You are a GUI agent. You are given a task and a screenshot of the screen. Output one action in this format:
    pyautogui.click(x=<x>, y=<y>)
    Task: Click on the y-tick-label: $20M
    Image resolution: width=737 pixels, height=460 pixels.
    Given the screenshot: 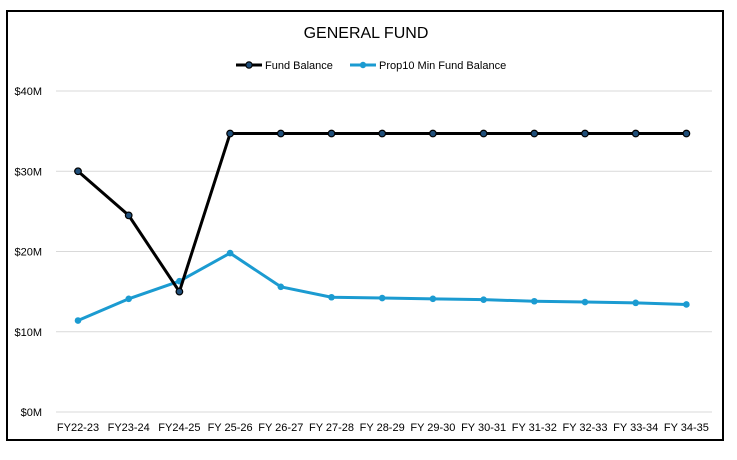 What is the action you would take?
    pyautogui.click(x=28, y=253)
    